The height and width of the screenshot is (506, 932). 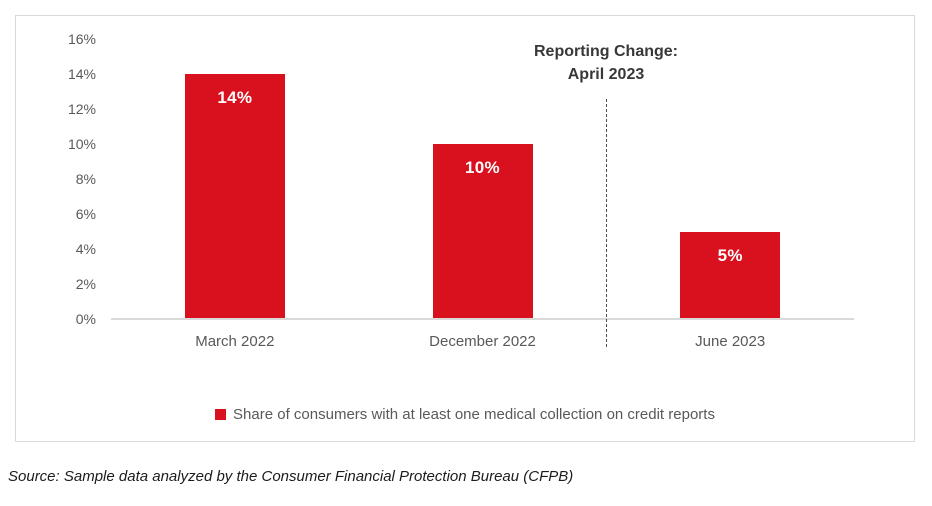 What do you see at coordinates (482, 319) in the screenshot?
I see `x-axis-line` at bounding box center [482, 319].